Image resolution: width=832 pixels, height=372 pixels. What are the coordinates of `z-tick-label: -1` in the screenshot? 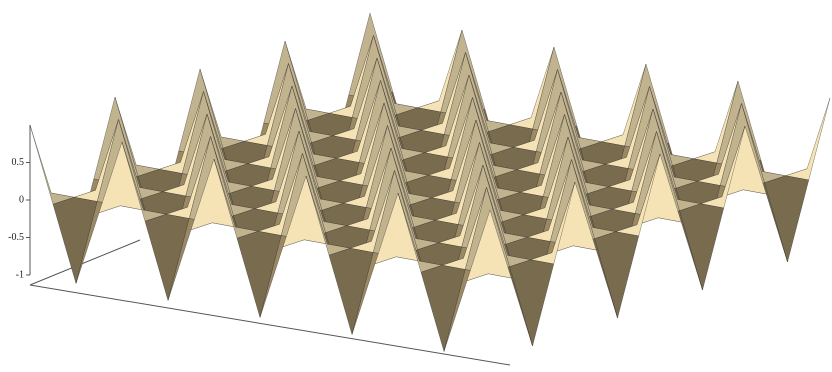 It's located at (20, 274).